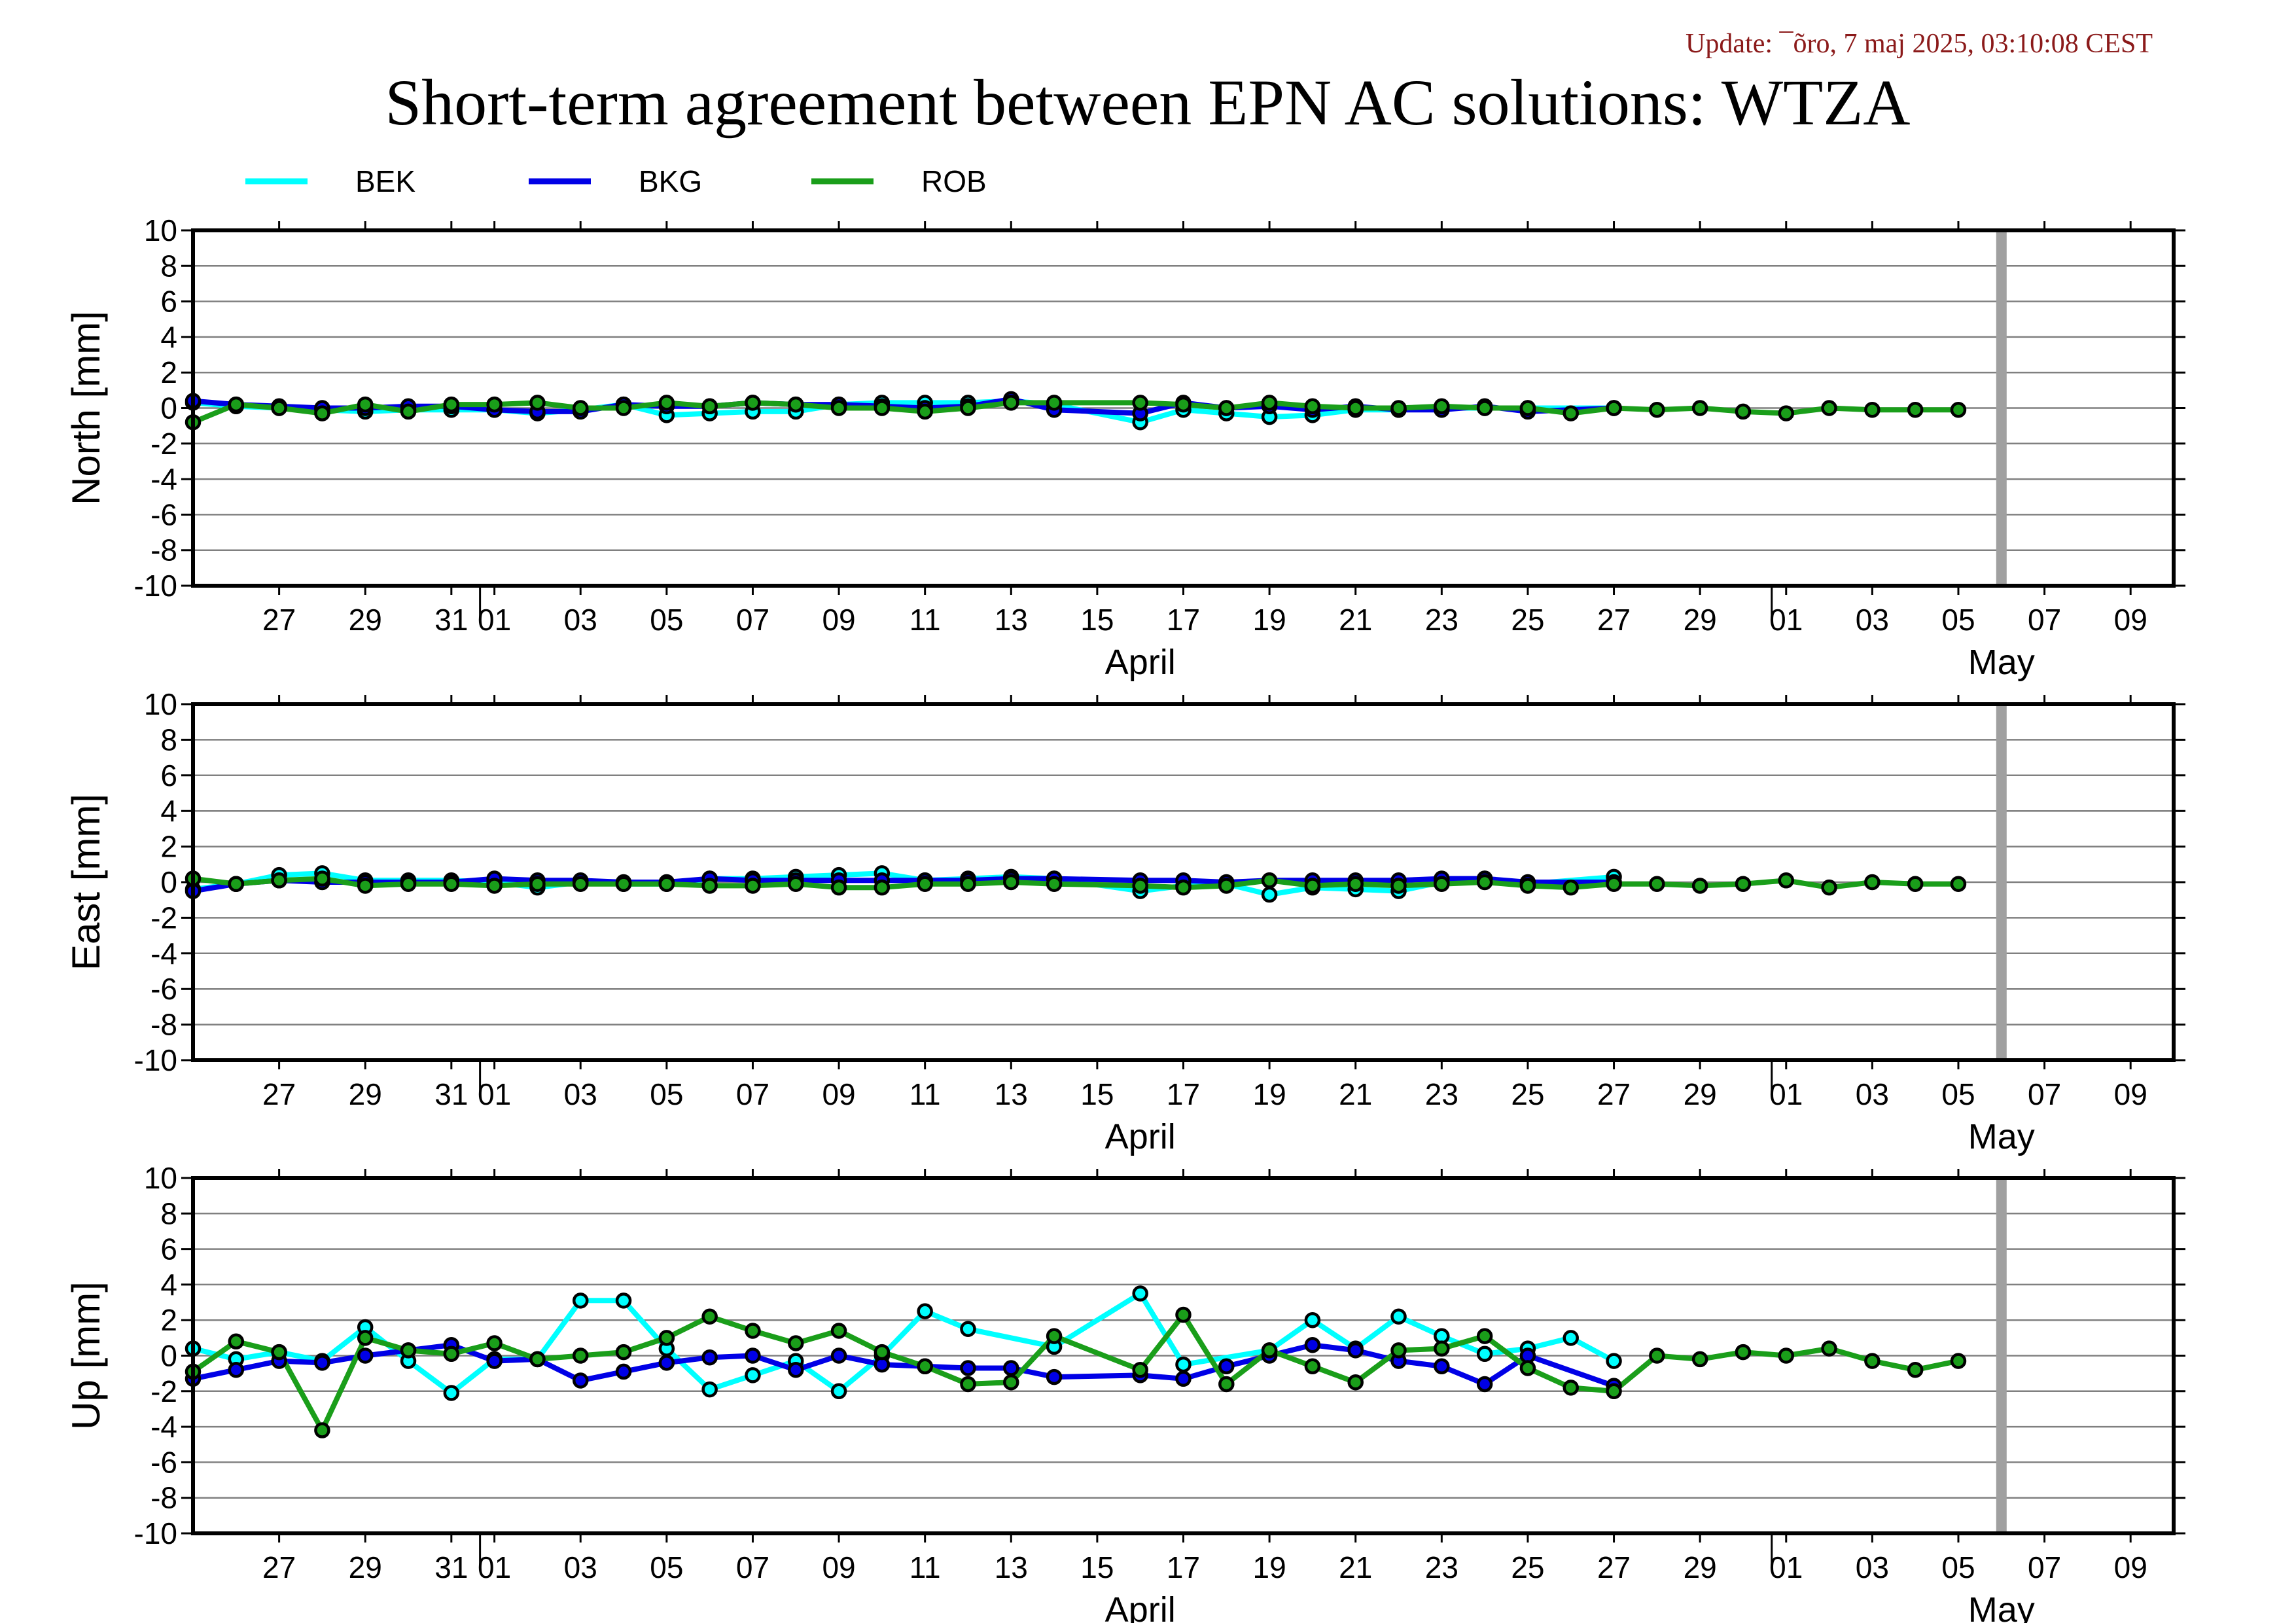  Describe the element at coordinates (164, 1462) in the screenshot. I see `y-tick-label: -6` at that location.